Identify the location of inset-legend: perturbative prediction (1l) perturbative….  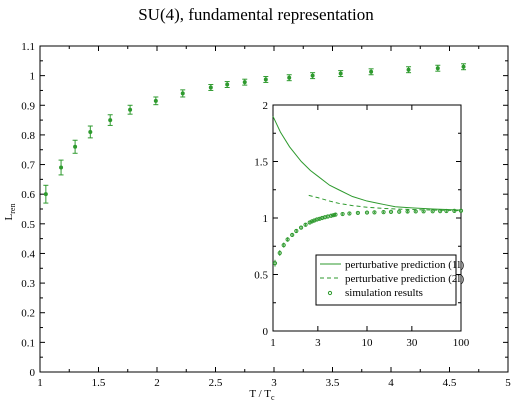
(389, 280).